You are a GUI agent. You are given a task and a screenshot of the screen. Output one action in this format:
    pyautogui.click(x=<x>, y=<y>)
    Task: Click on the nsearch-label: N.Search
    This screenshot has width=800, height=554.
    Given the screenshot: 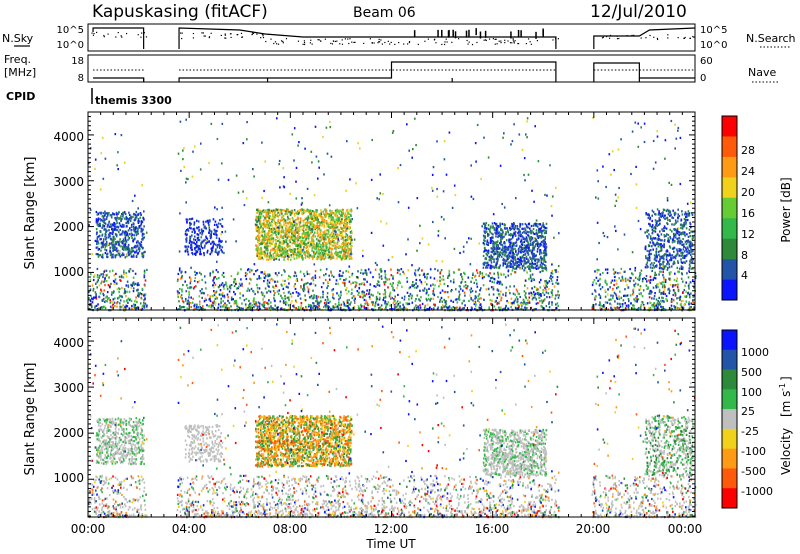 What is the action you would take?
    pyautogui.click(x=771, y=38)
    